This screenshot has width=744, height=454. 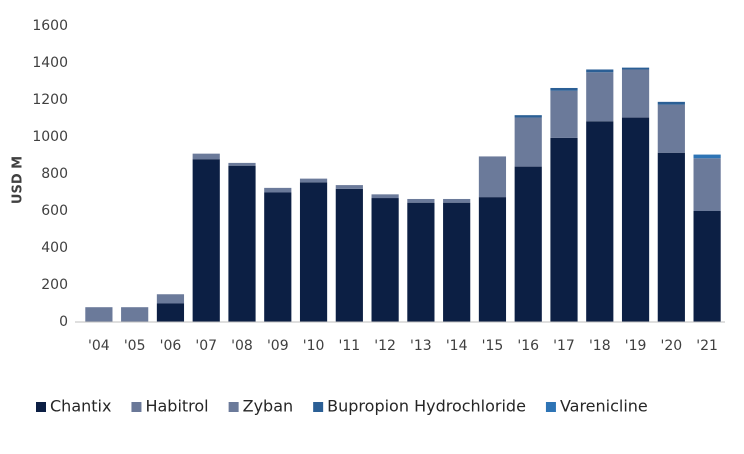 What do you see at coordinates (135, 346) in the screenshot?
I see `x-tick-label: '05` at bounding box center [135, 346].